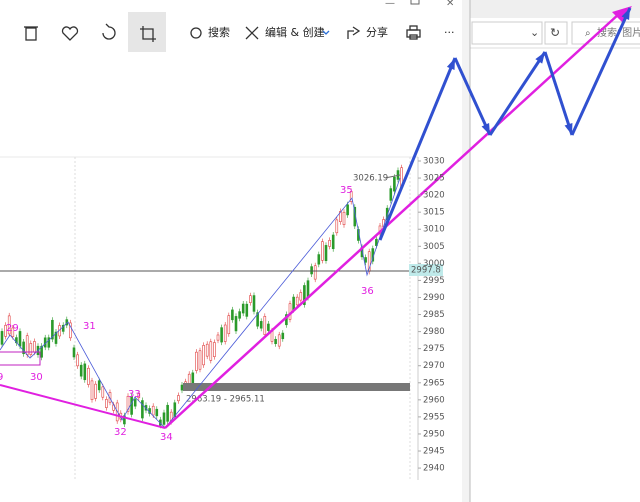 This screenshot has height=502, width=640. What do you see at coordinates (219, 32) in the screenshot?
I see `toolbar-item: 搜索` at bounding box center [219, 32].